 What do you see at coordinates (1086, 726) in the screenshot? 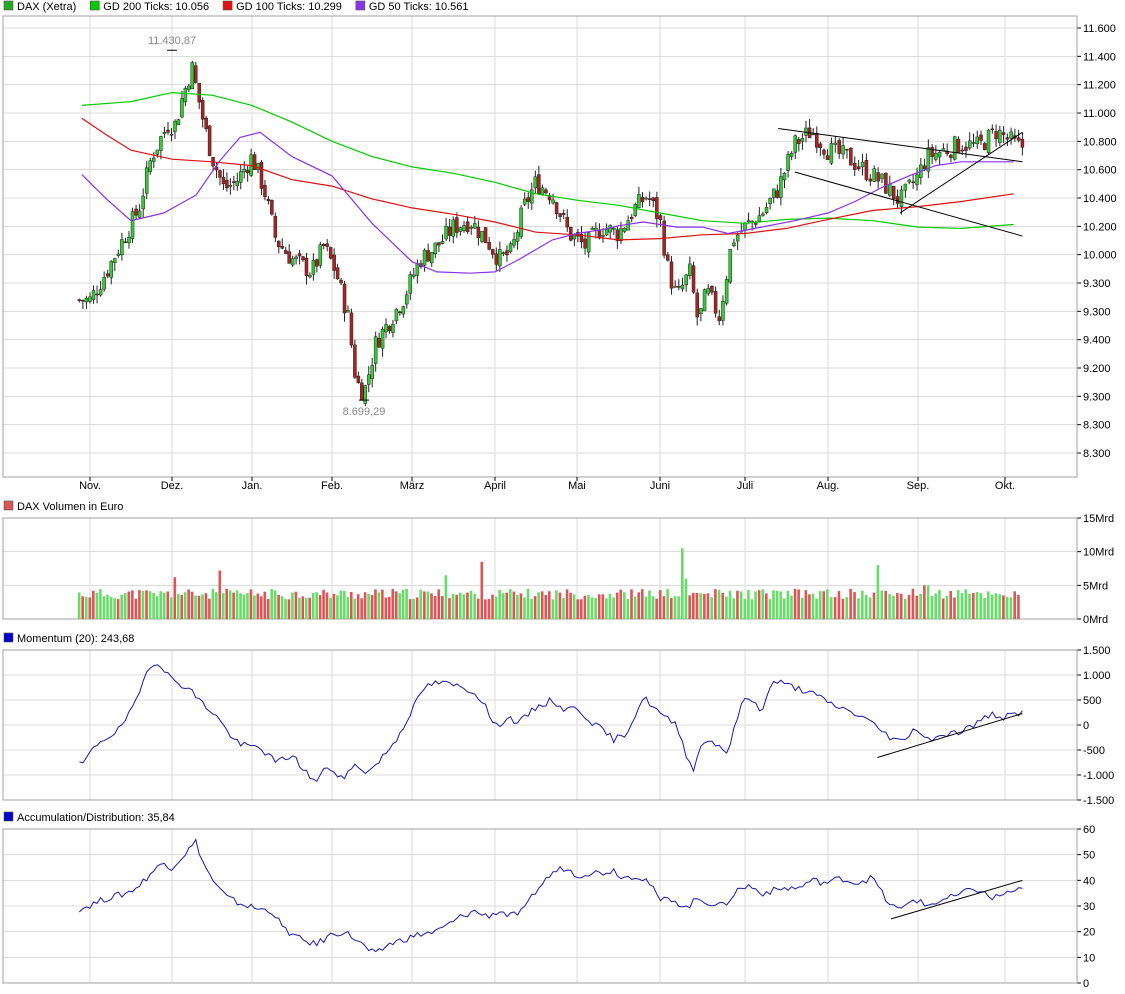
I see `y-tick-label: 0` at bounding box center [1086, 726].